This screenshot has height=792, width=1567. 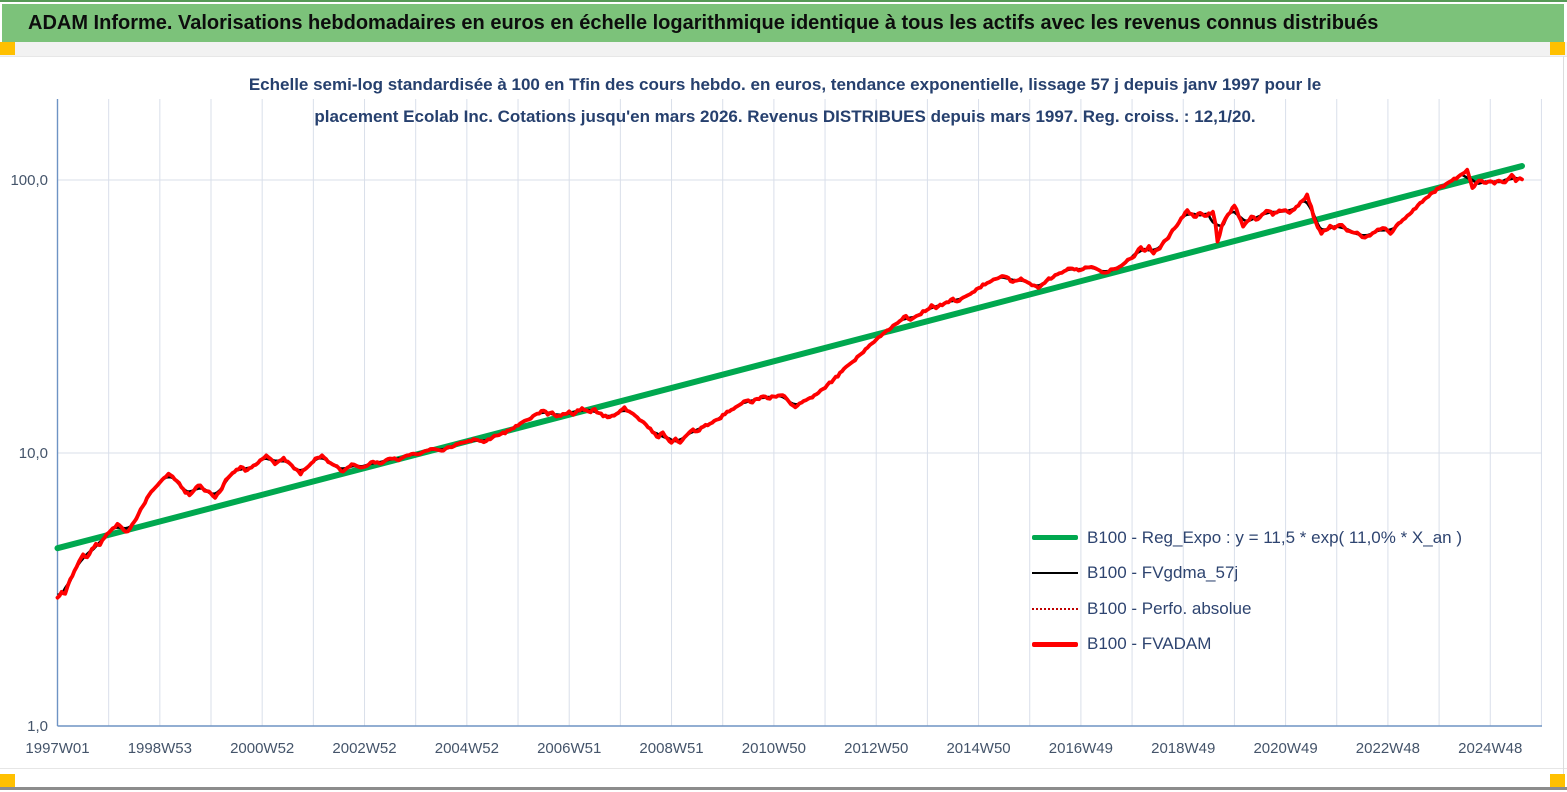 What do you see at coordinates (1285, 748) in the screenshot?
I see `svg-text: 2020W49` at bounding box center [1285, 748].